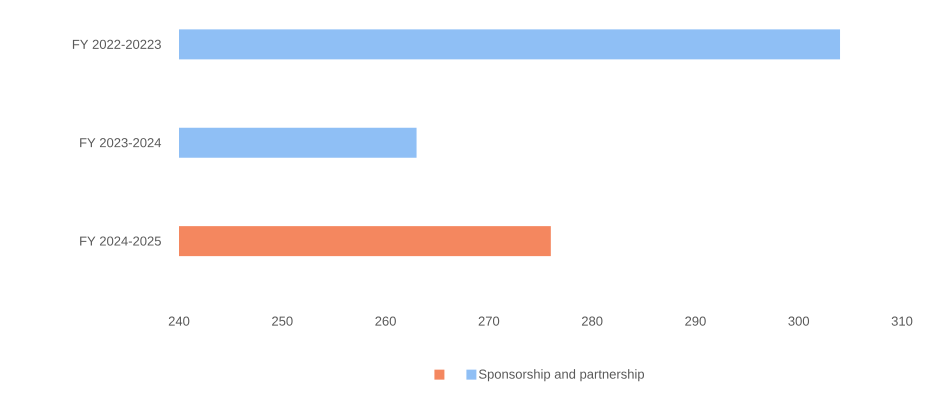  What do you see at coordinates (489, 321) in the screenshot?
I see `x-tick-label: 270` at bounding box center [489, 321].